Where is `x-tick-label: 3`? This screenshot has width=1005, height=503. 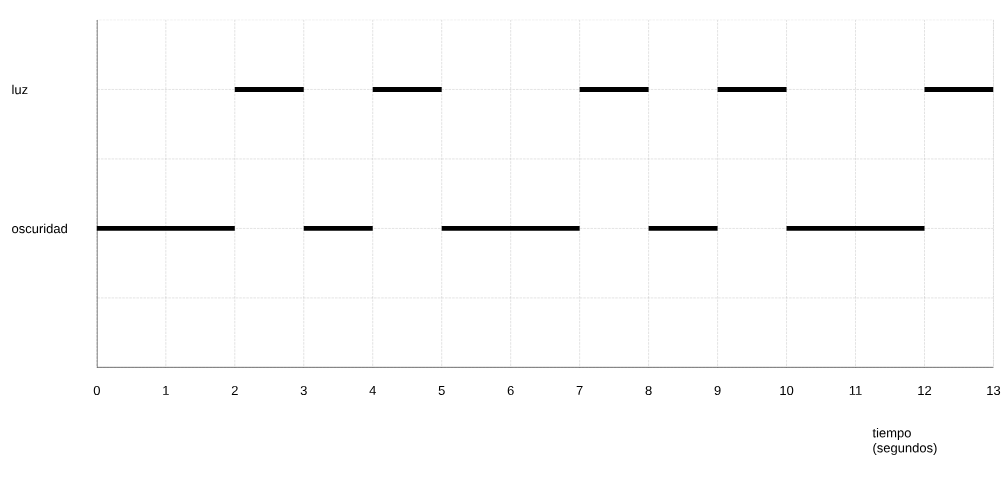 x-tick-label: 3 is located at coordinates (303, 390).